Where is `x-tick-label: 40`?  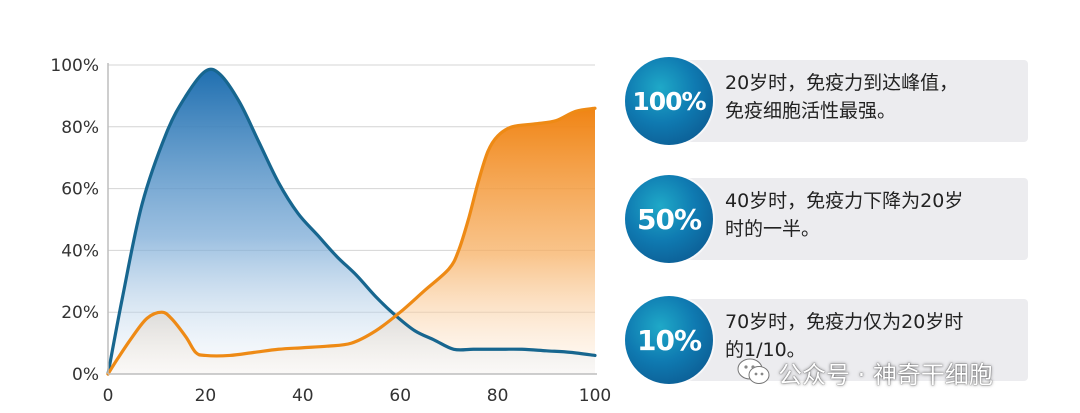 x-tick-label: 40 is located at coordinates (303, 396).